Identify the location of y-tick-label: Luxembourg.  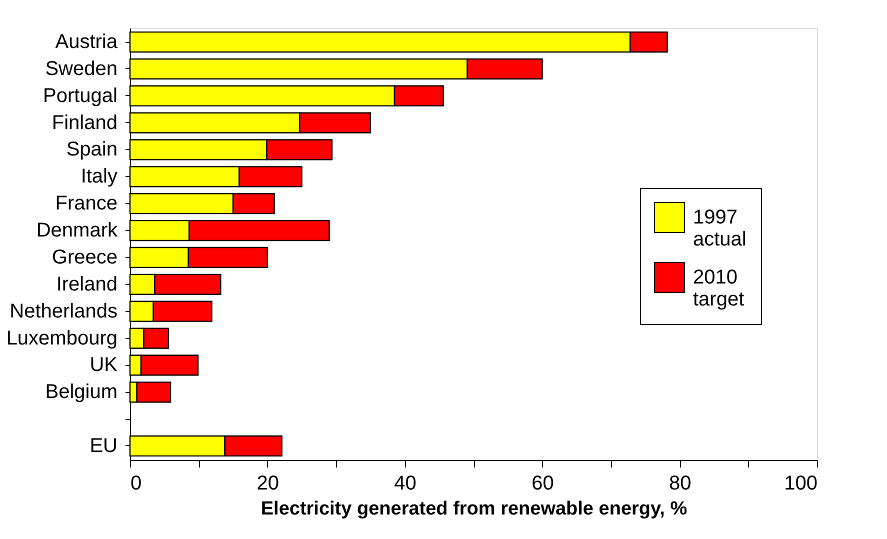
(62, 338).